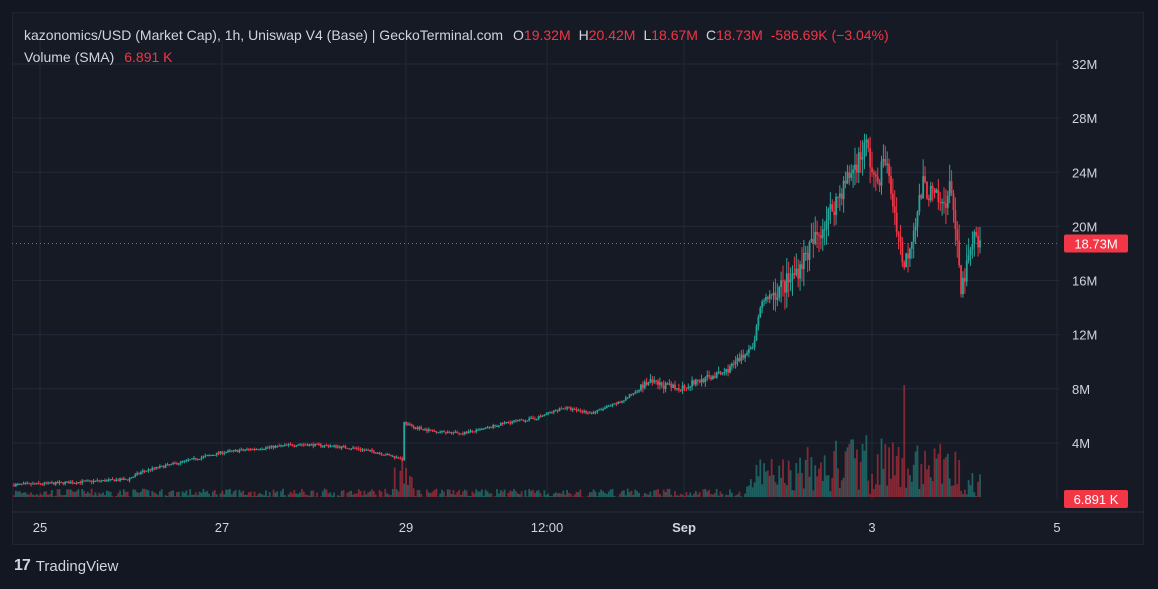  I want to click on tradingview-logo: 17 TradingView, so click(66, 566).